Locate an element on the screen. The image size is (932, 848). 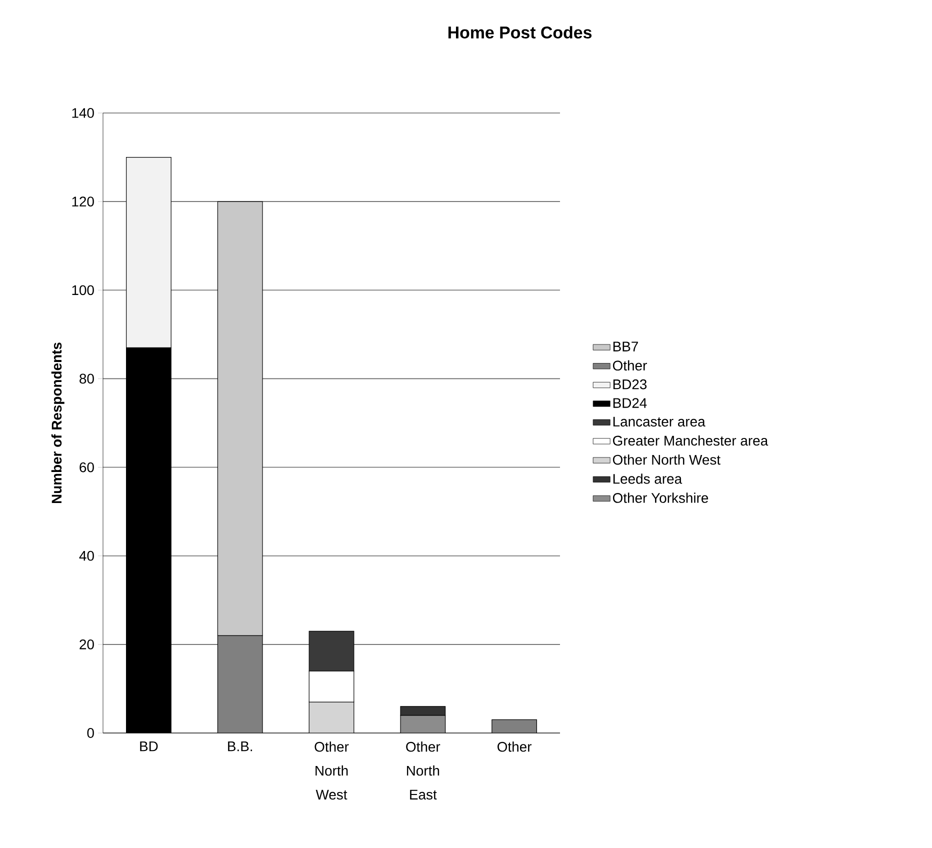
legend-label: Greater Manchester area is located at coordinates (690, 440).